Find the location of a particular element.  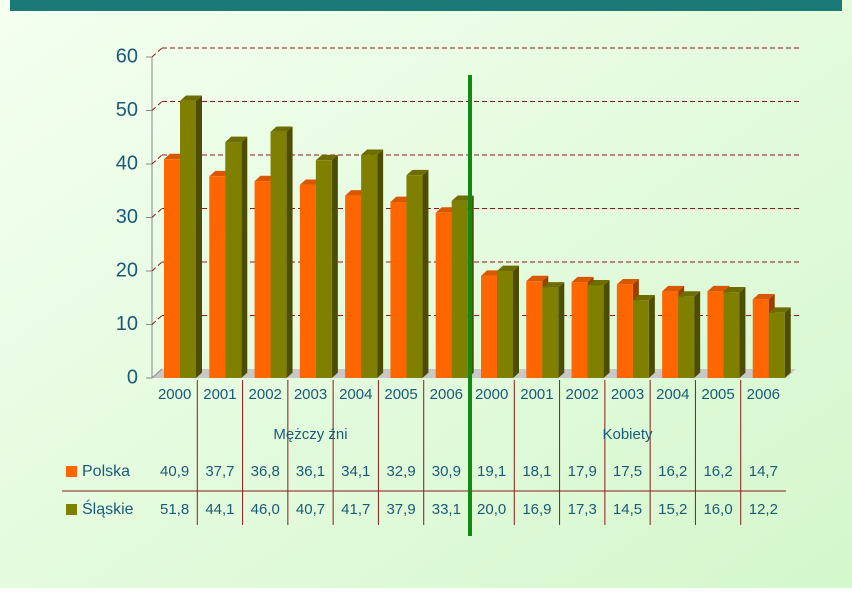

y-tick-label: 10 is located at coordinates (127, 324).